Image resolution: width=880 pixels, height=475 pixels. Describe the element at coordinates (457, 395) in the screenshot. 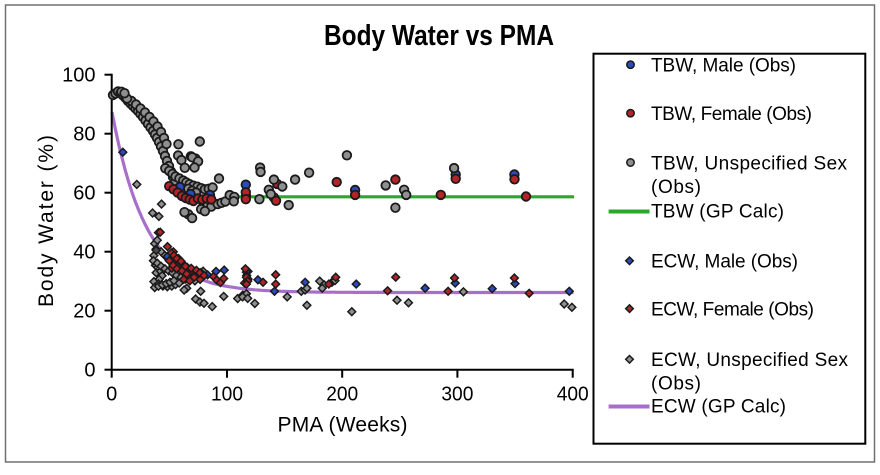

I see `svg-text: 300` at that location.